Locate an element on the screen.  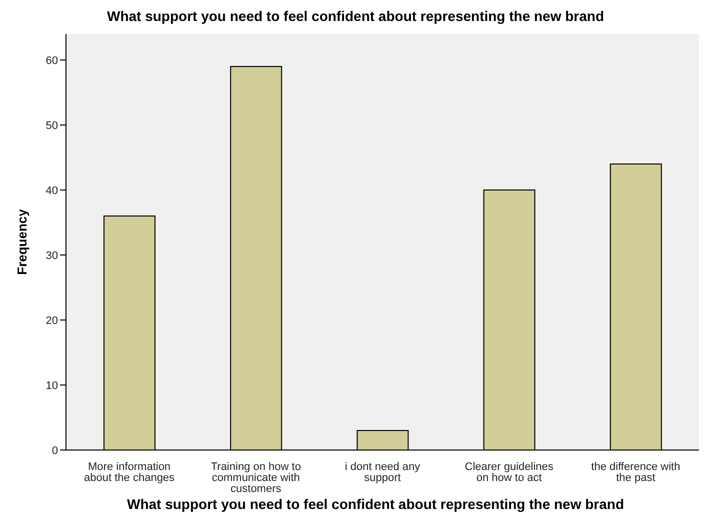
x-tick-label: More information about the changes is located at coordinates (130, 472).